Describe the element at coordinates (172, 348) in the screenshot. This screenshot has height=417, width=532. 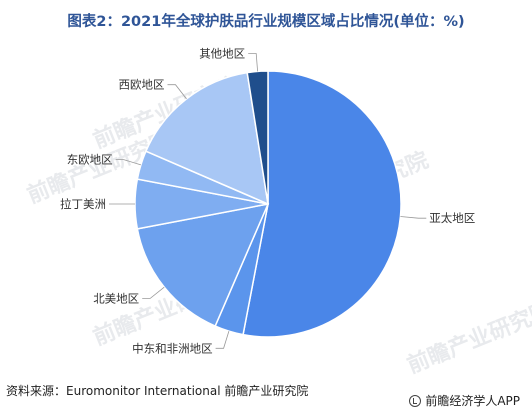
I see `slice-label-1: 中东和非洲地区` at that location.